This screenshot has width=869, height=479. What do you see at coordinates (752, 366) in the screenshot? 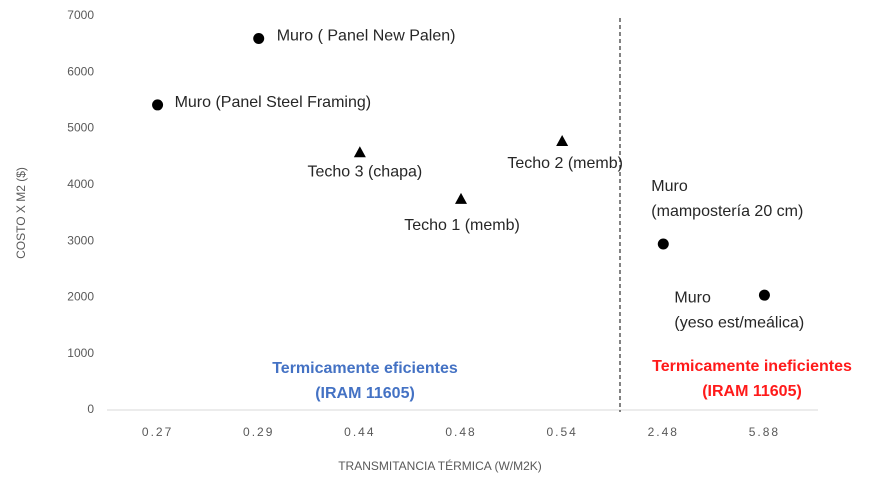
I see `annotation: Termicamente ineficientes` at bounding box center [752, 366].